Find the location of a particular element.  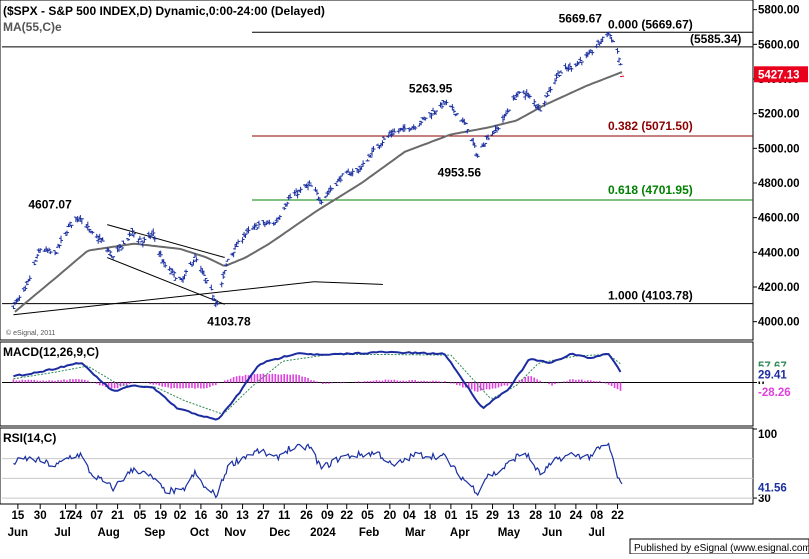

price-annotation: 4953.56 is located at coordinates (460, 172).